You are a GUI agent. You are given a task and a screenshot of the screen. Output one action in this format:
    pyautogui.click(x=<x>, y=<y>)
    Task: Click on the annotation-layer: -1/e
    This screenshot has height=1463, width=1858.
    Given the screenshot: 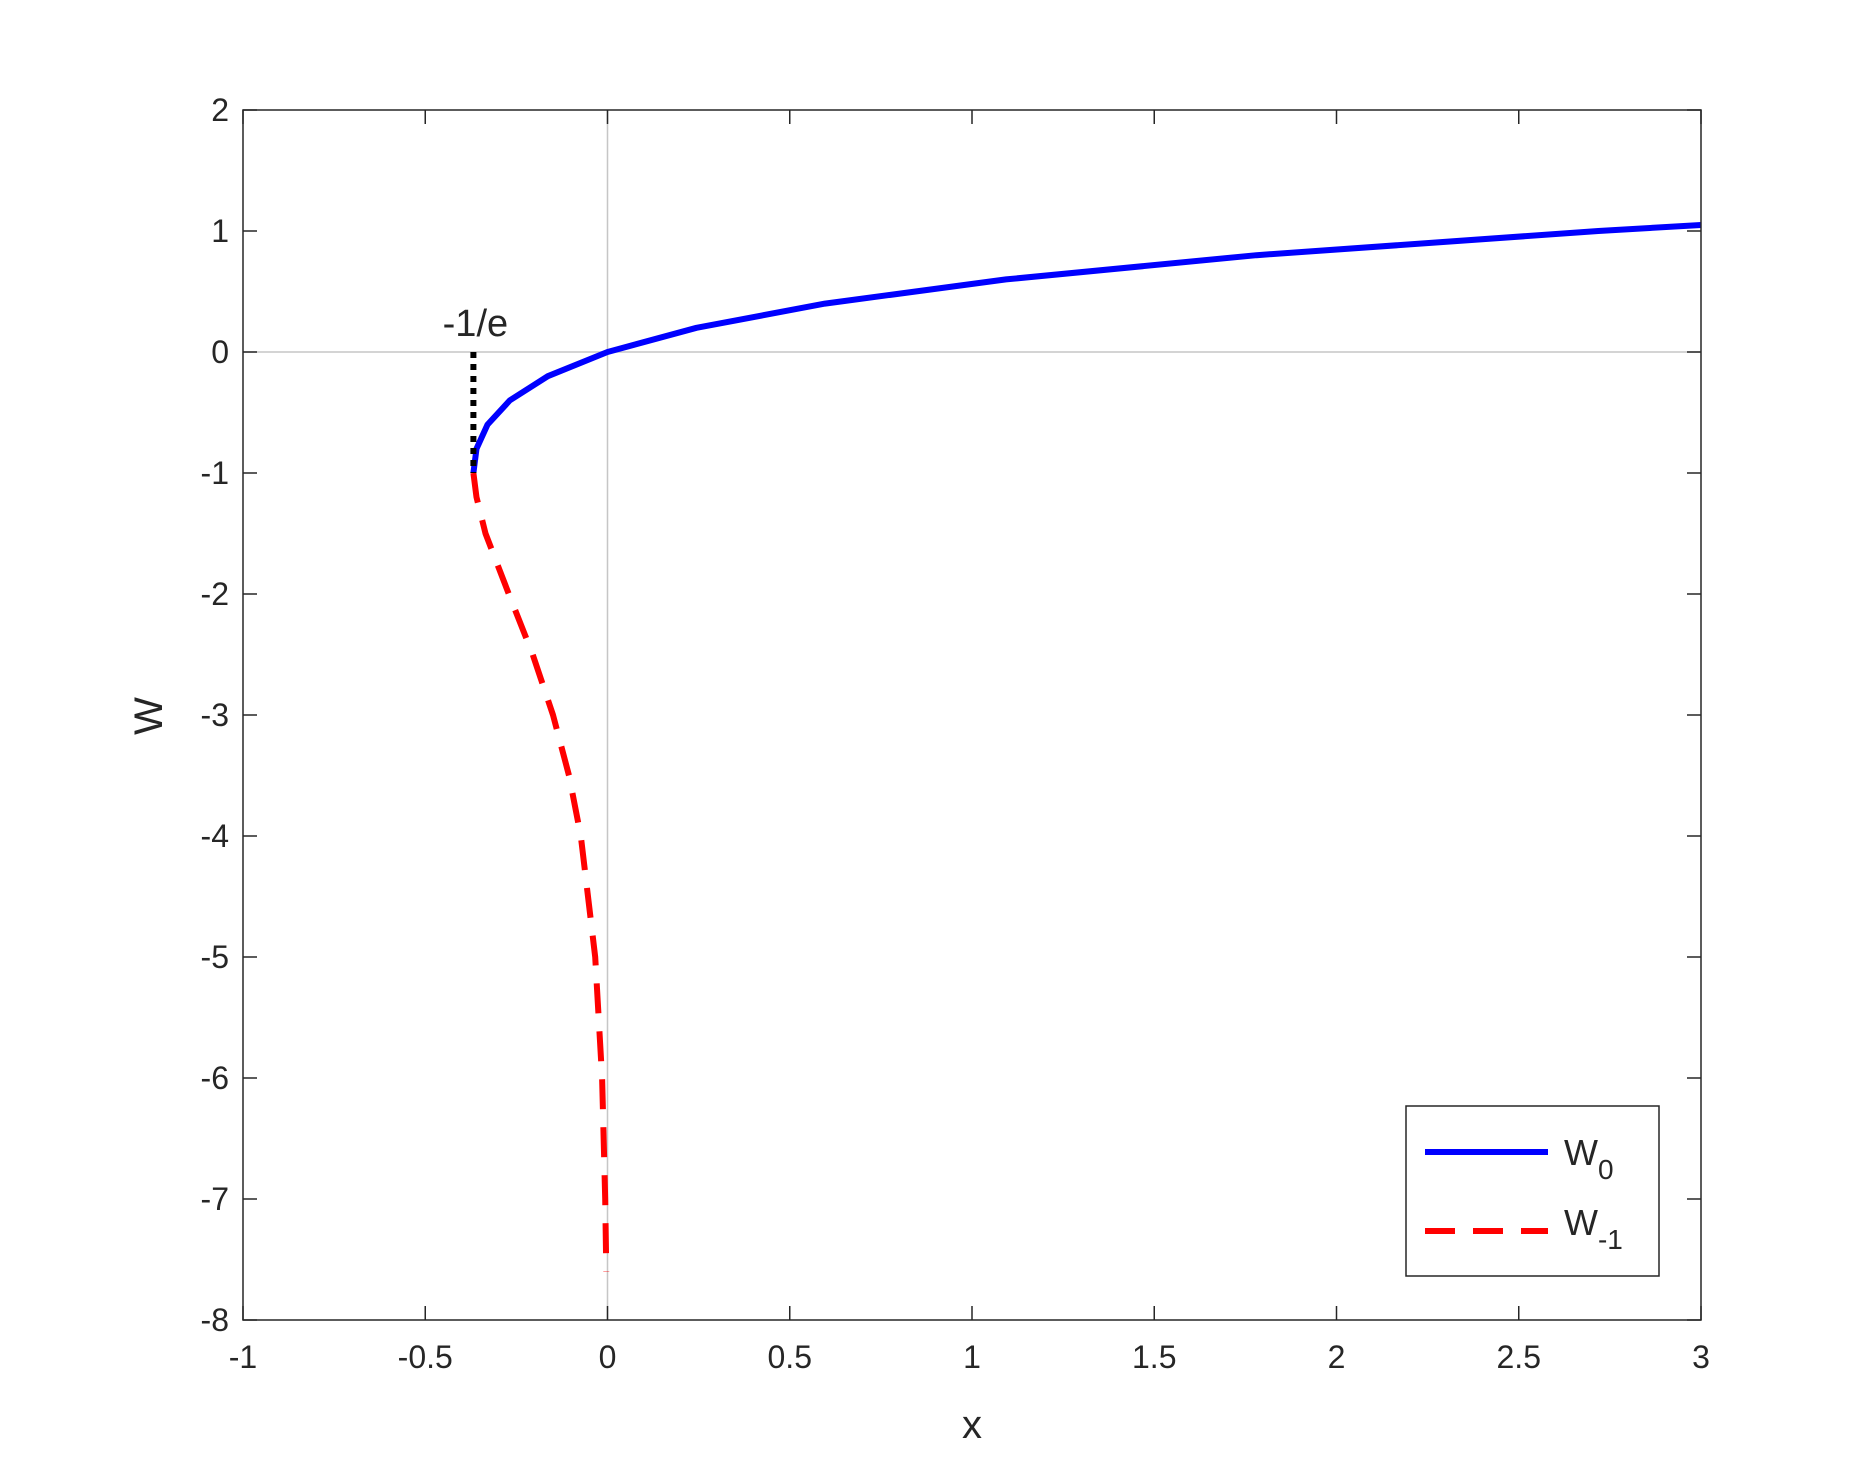 What is the action you would take?
    pyautogui.click(x=475, y=388)
    